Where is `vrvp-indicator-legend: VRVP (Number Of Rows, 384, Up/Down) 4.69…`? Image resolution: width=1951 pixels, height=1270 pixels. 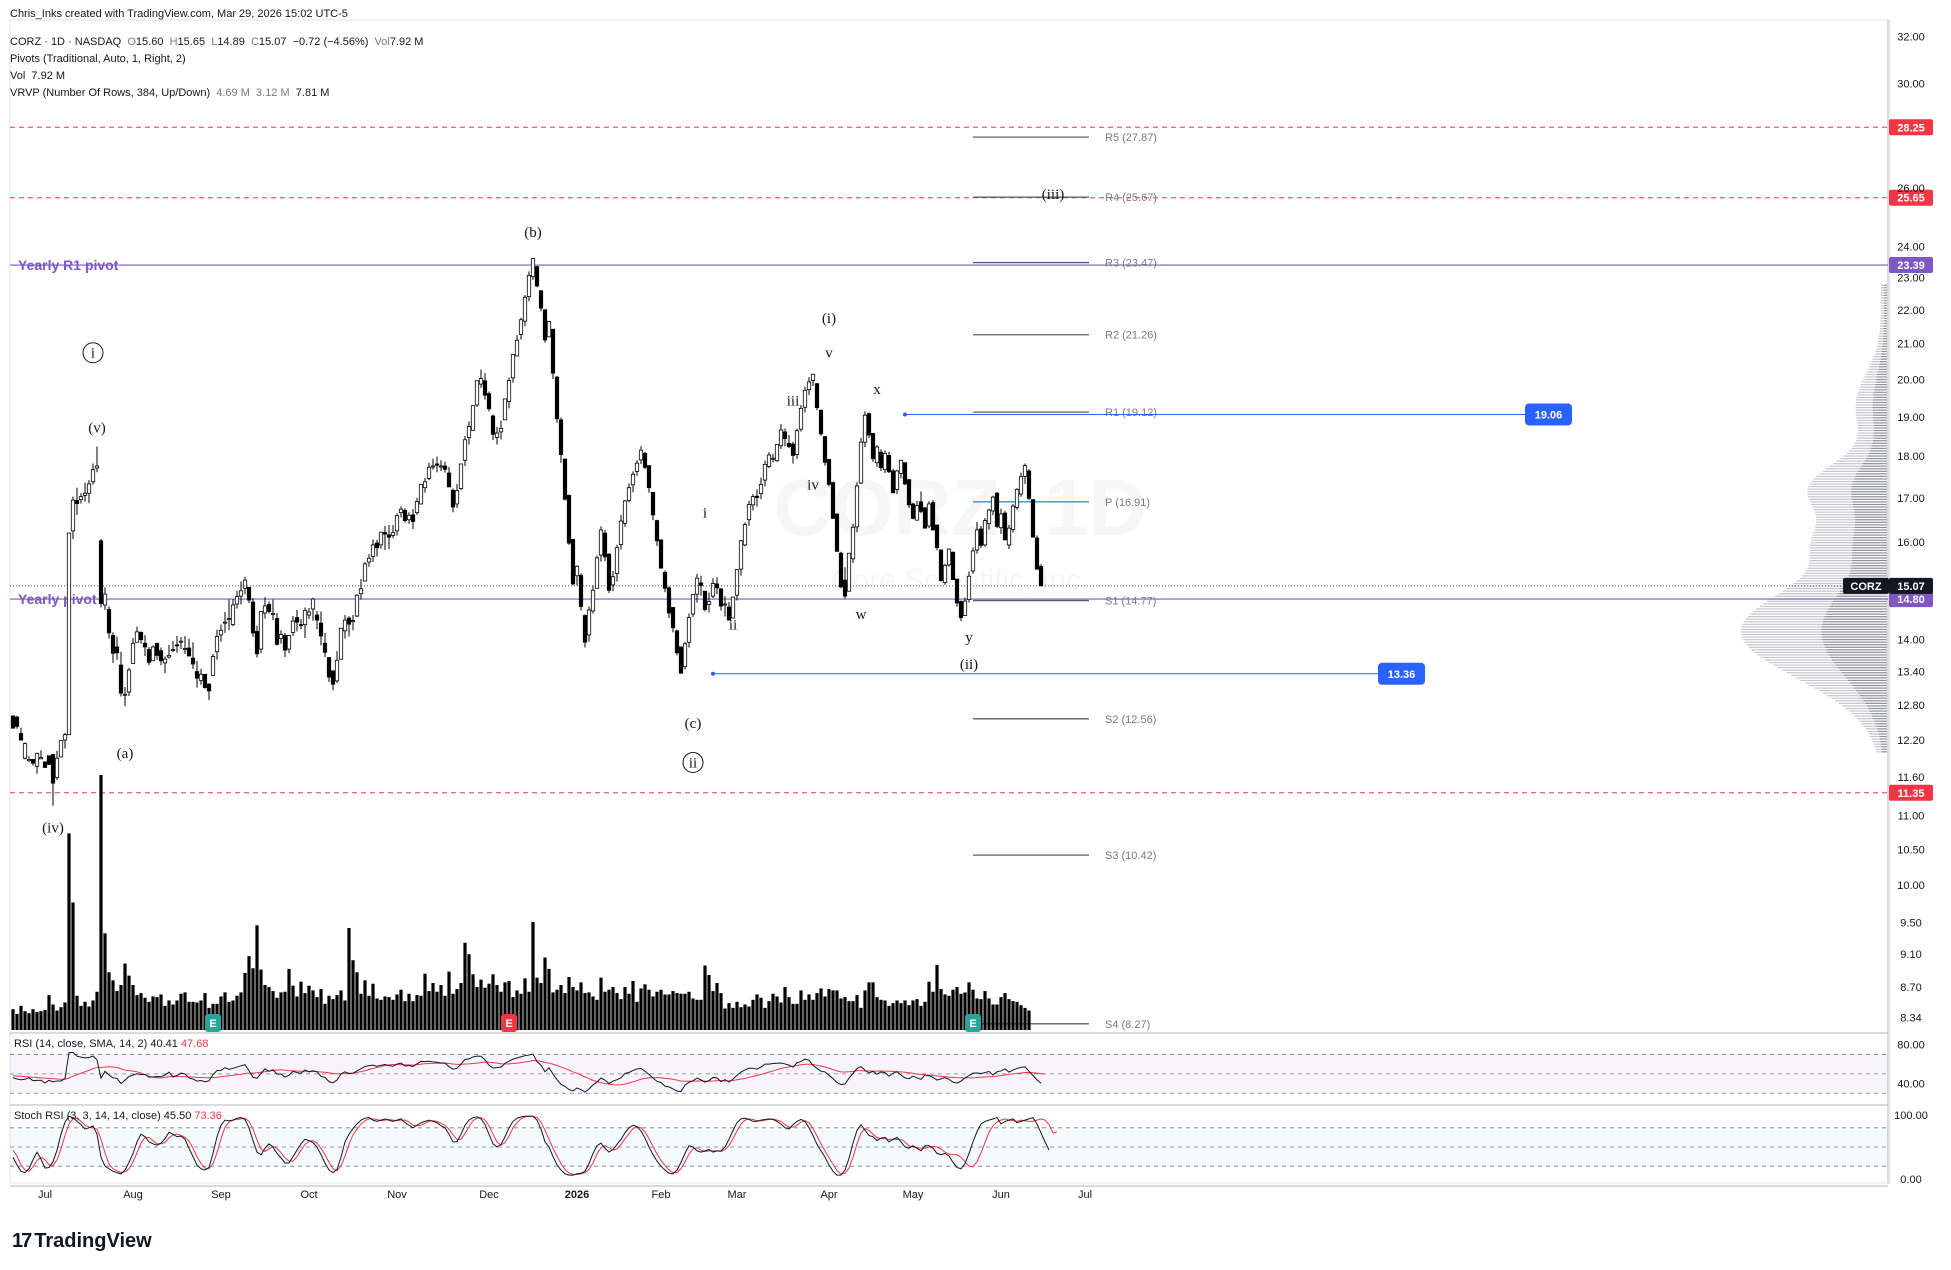 vrvp-indicator-legend: VRVP (Number Of Rows, 384, Up/Down) 4.69… is located at coordinates (169, 93).